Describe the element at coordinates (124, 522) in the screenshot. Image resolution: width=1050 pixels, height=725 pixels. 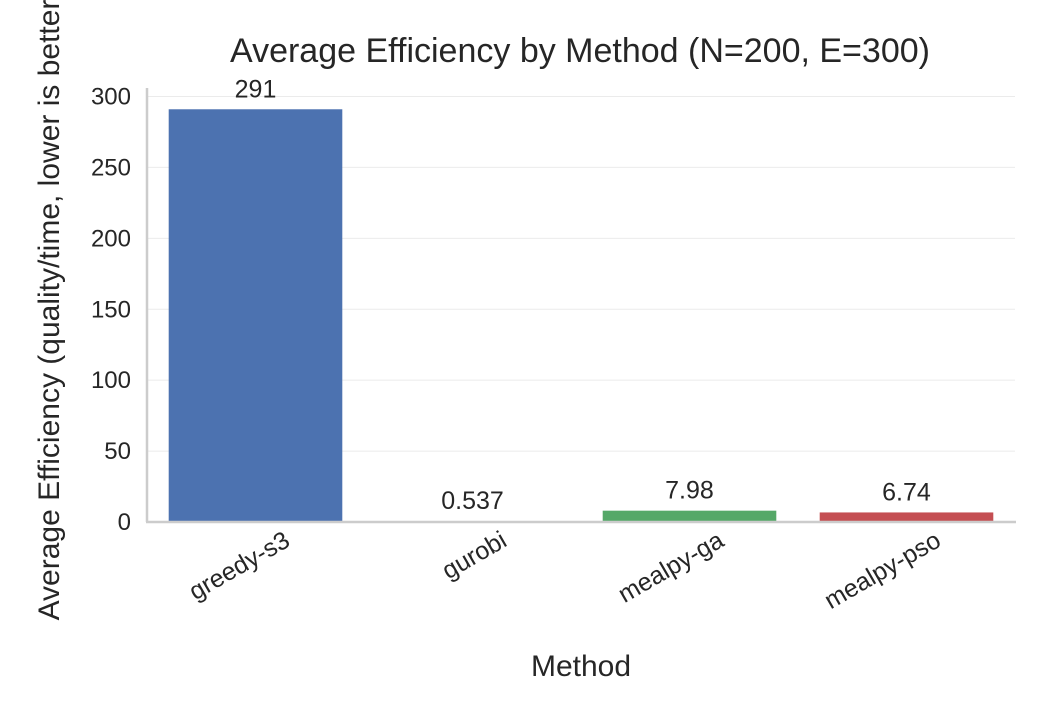
I see `y-tick-label: 0` at that location.